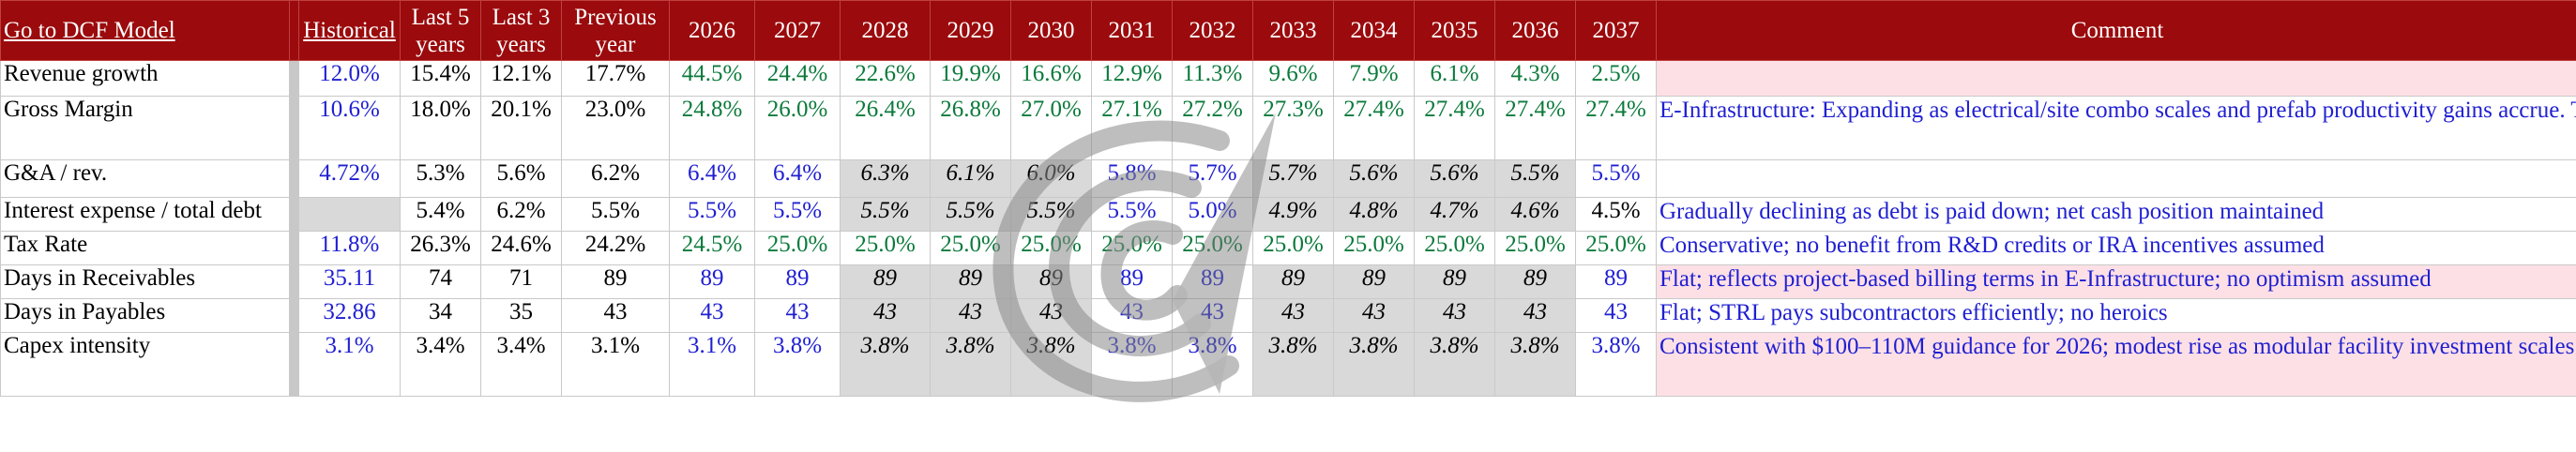 Image resolution: width=2576 pixels, height=452 pixels. What do you see at coordinates (349, 178) in the screenshot?
I see `historical-cell: 4.72%` at bounding box center [349, 178].